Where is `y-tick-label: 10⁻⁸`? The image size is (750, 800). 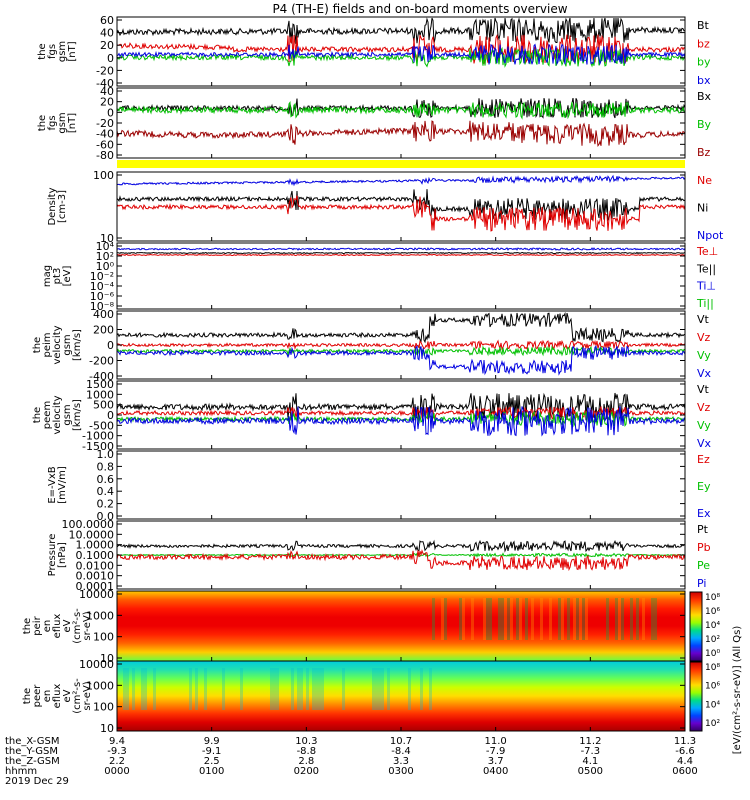
y-tick-label: 10⁻⁸ is located at coordinates (102, 306).